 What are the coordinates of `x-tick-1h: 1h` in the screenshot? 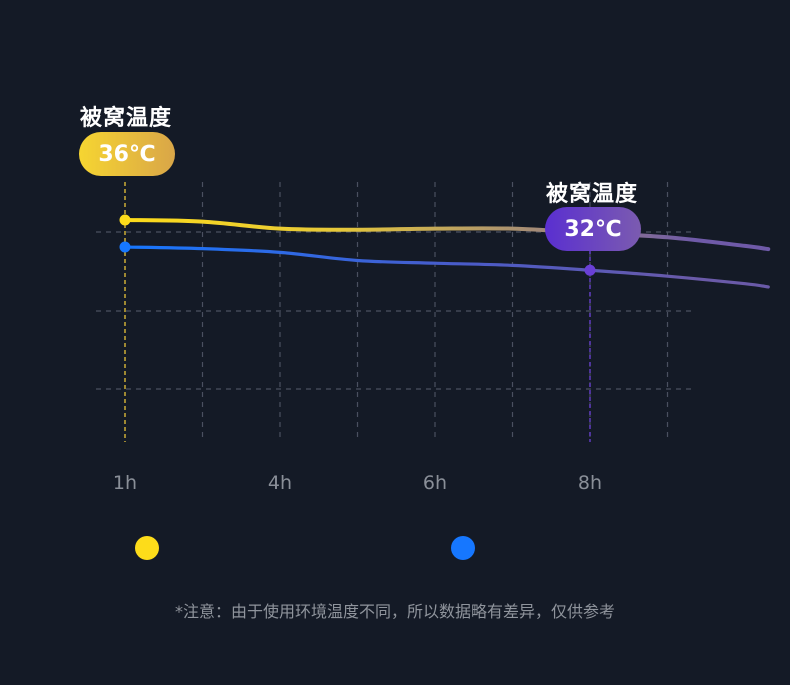 It's located at (125, 483).